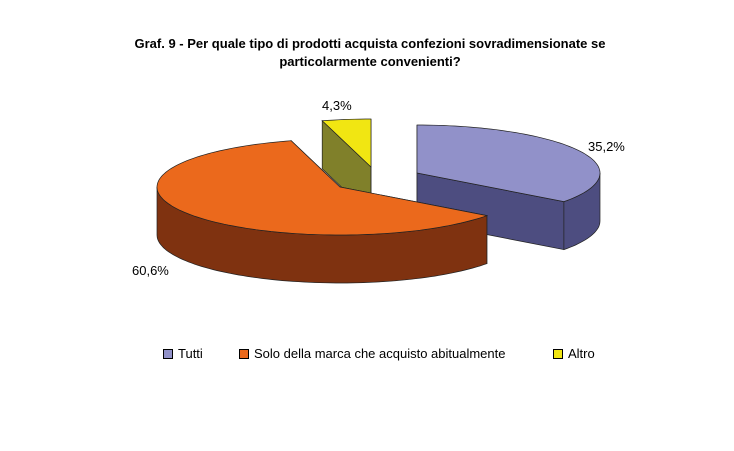  I want to click on legend-label: Tutti, so click(190, 353).